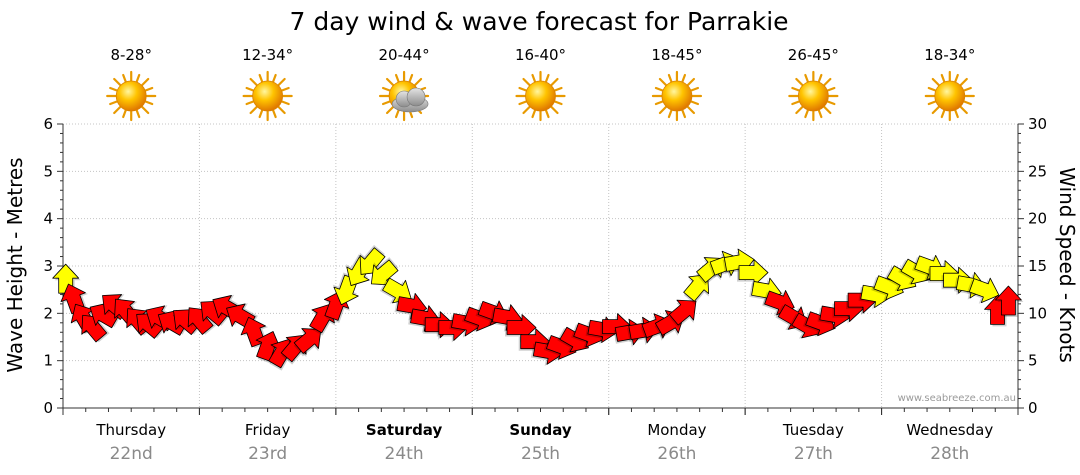 This screenshot has width=1080, height=475. I want to click on y-tick-label-left: 1, so click(48, 361).